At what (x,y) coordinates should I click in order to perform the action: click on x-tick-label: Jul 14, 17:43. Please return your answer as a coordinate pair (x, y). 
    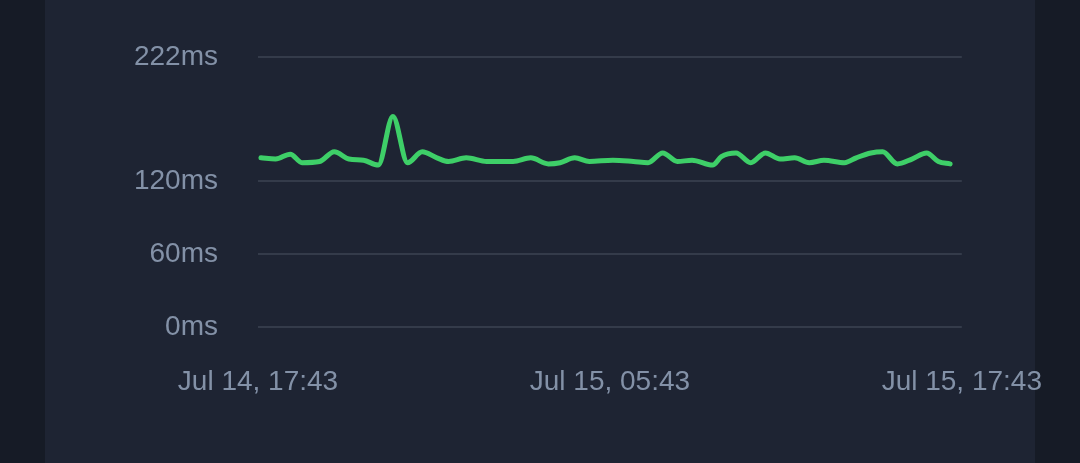
    Looking at the image, I should click on (258, 380).